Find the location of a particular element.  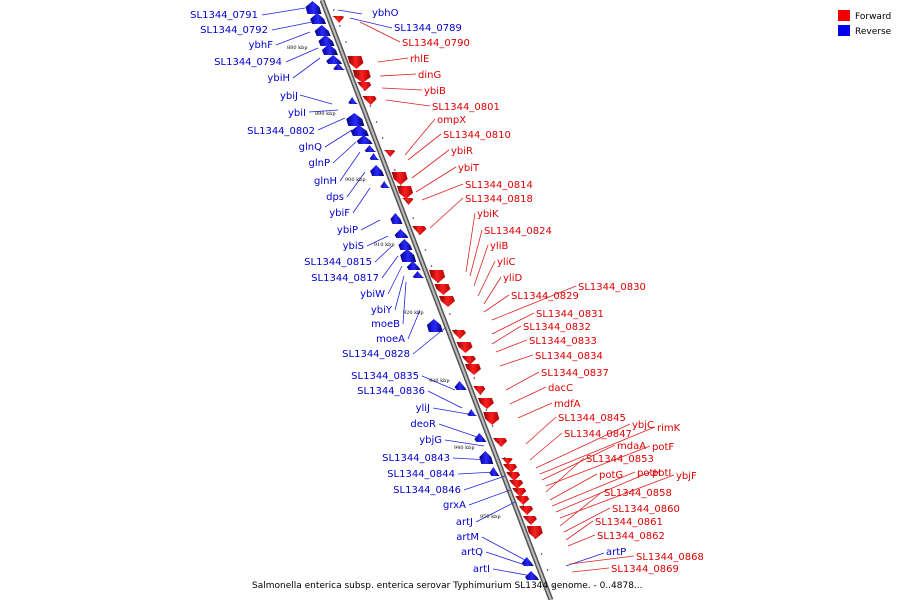

gene-label: moeB is located at coordinates (385, 324).